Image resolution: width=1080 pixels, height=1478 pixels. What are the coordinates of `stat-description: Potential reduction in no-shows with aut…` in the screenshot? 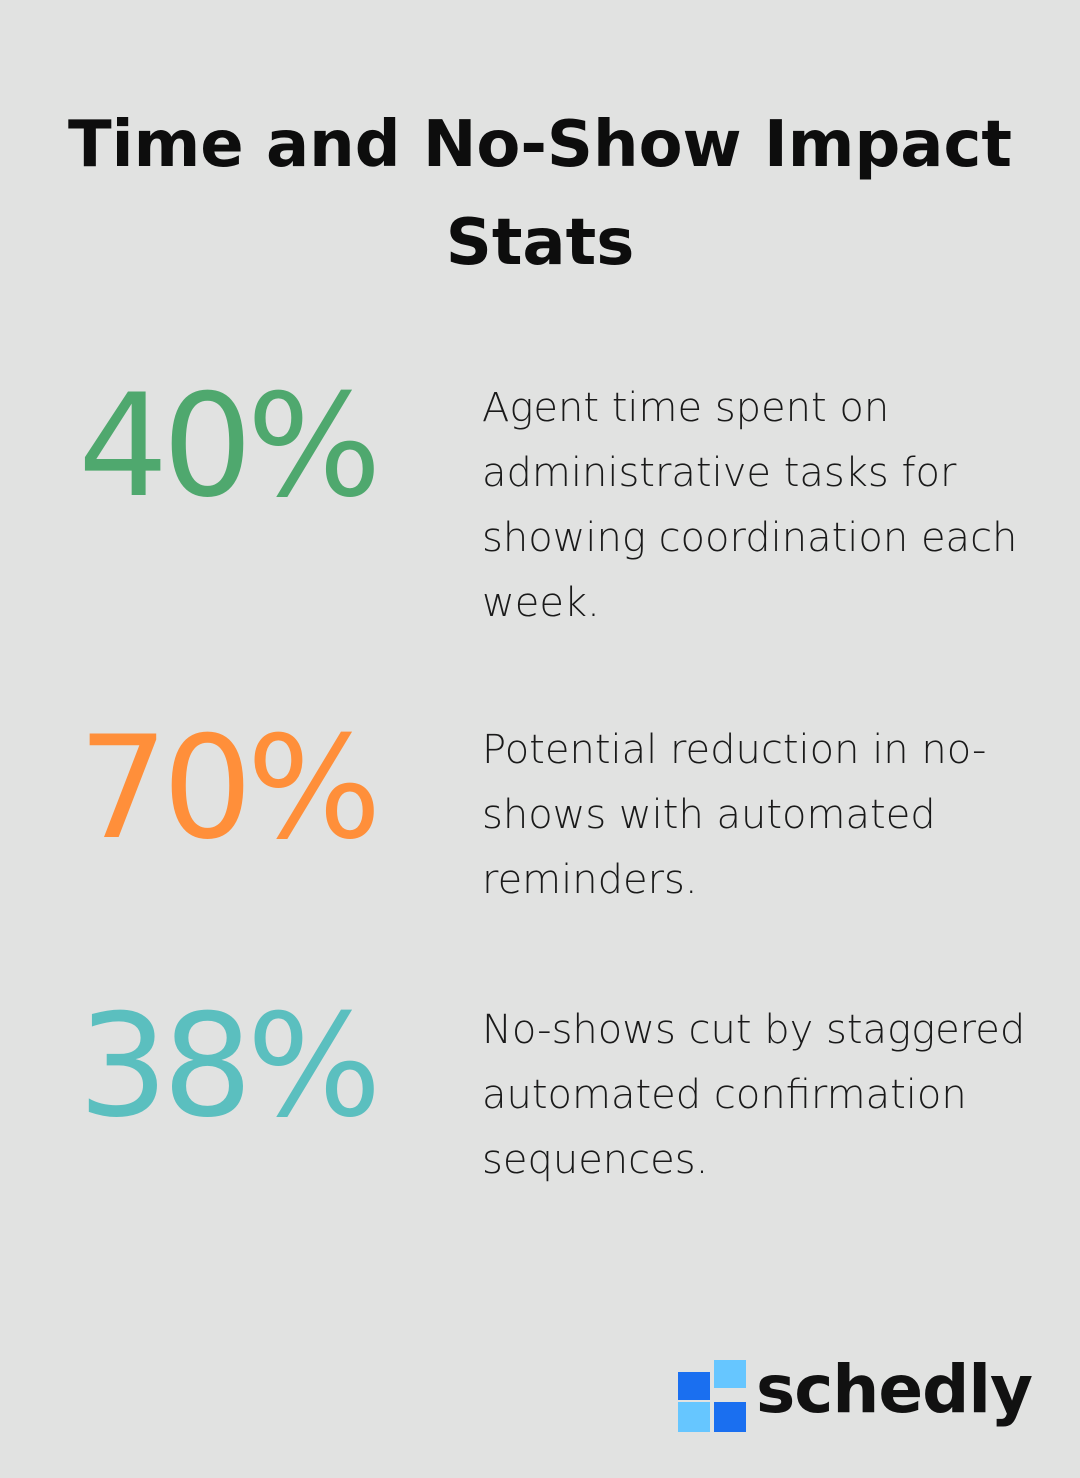 It's located at (734, 815).